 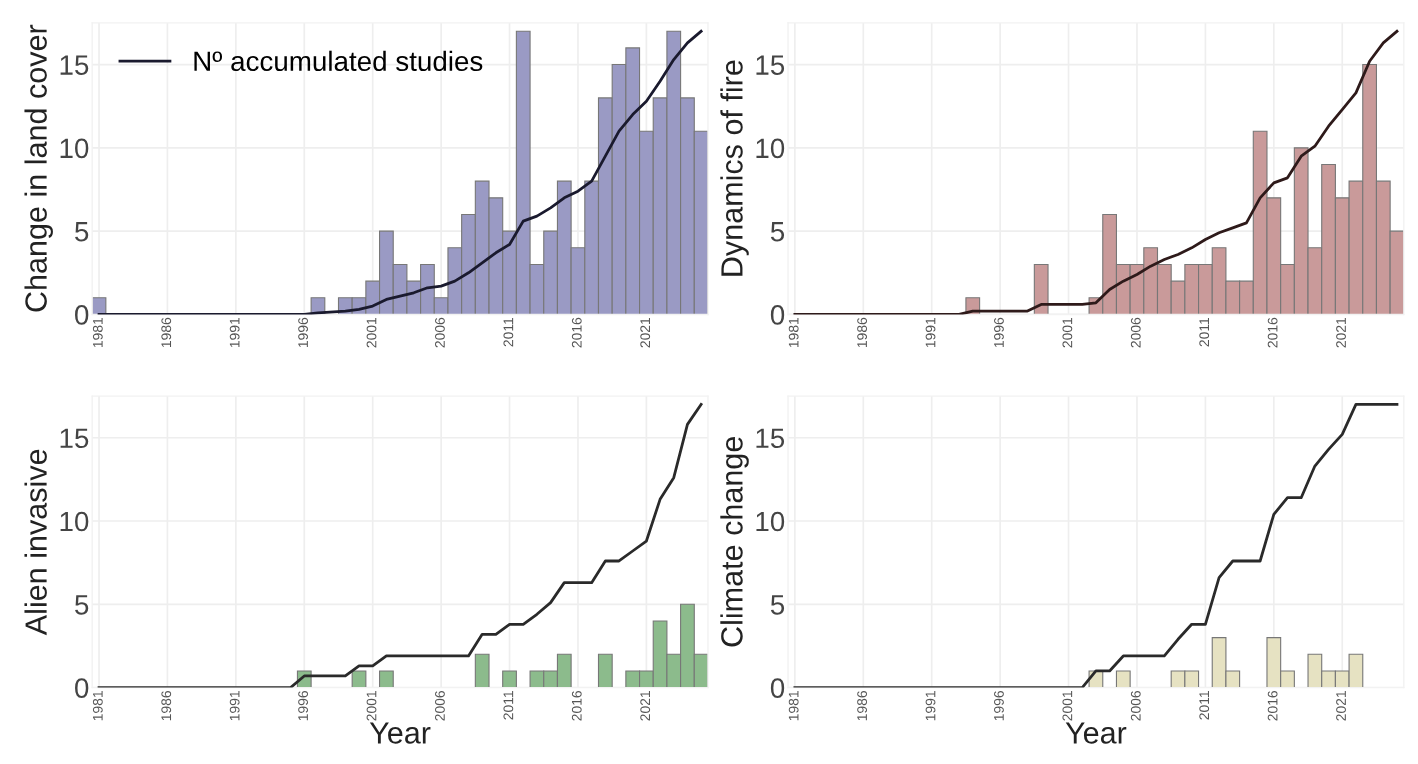 I want to click on y-axis-title: Alien invasive, so click(x=35, y=542).